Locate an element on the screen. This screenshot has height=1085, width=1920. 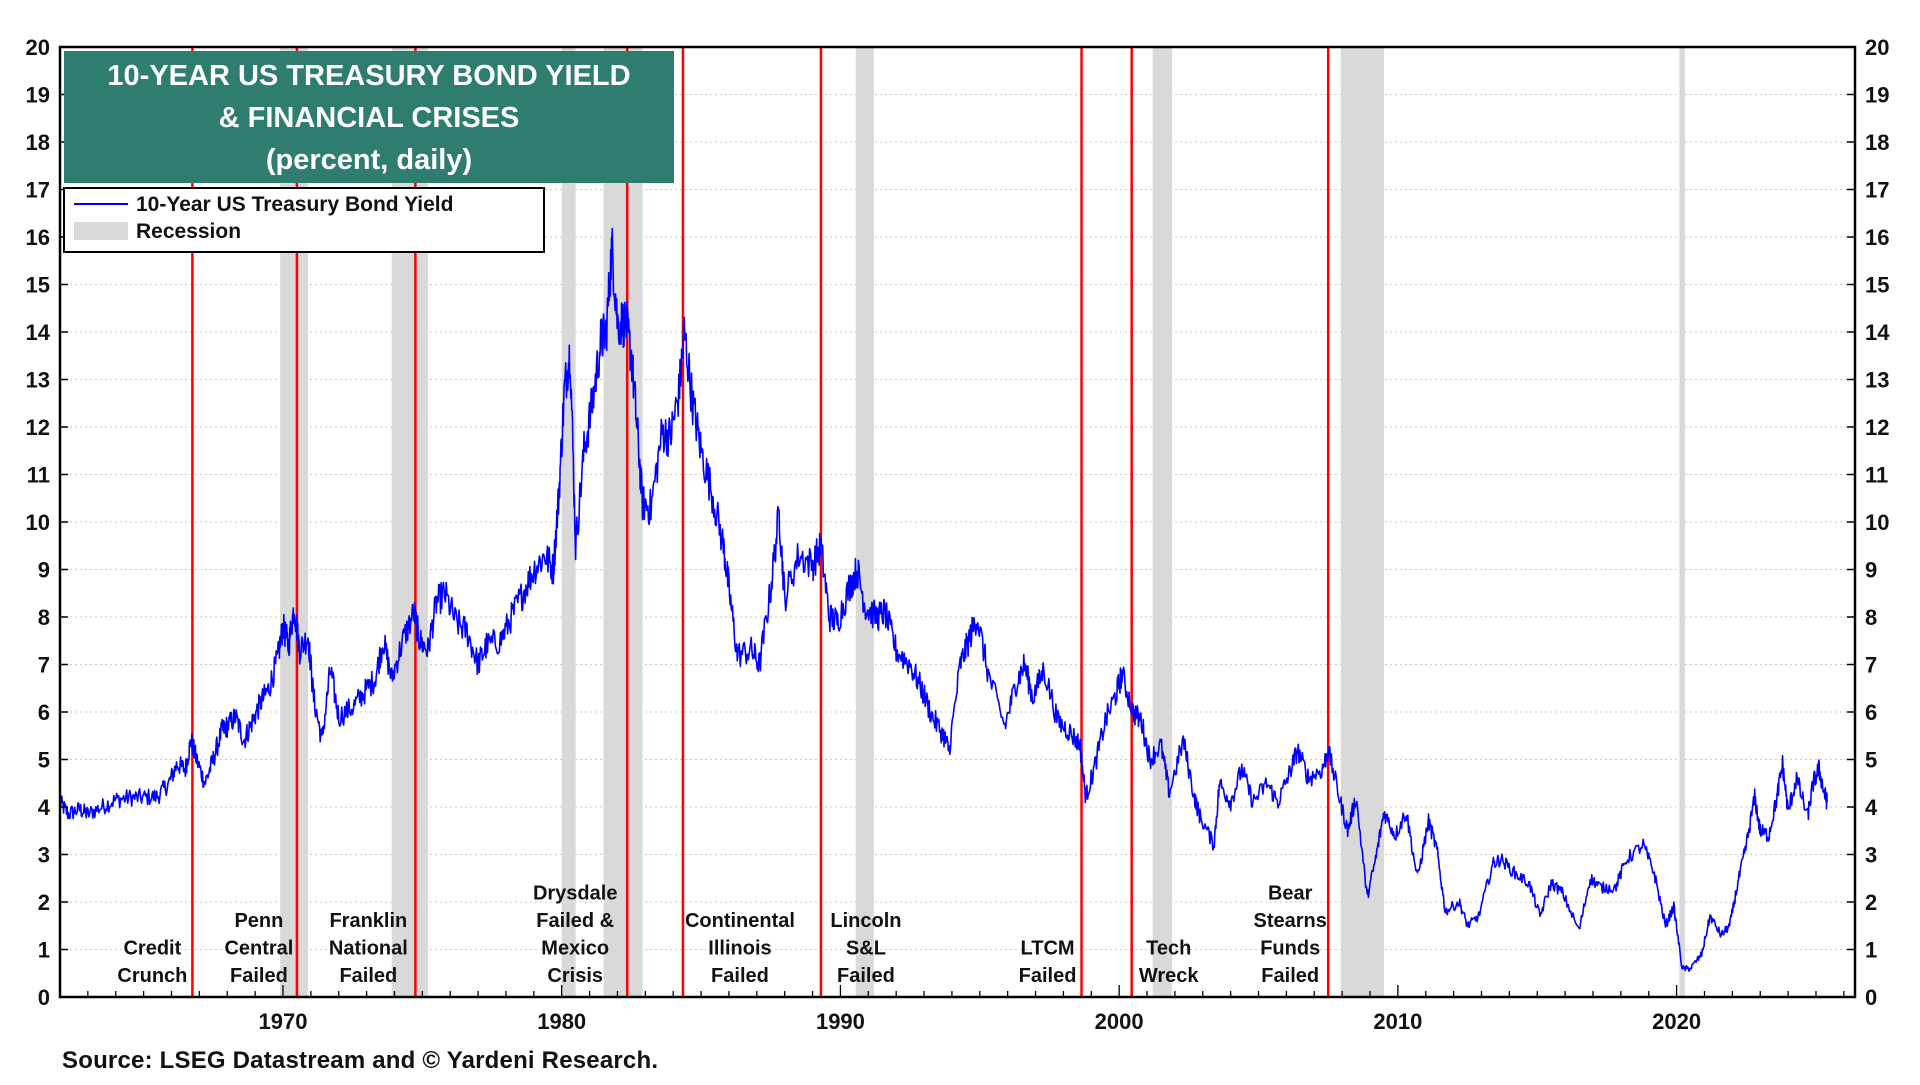
y-tick-label-left: 3 is located at coordinates (44, 855).